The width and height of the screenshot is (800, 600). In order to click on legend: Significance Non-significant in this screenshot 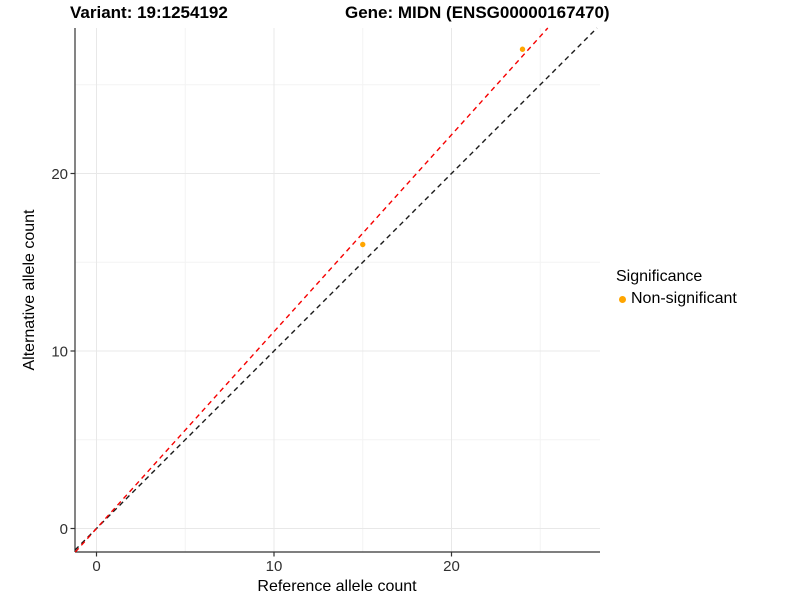, I will do `click(676, 288)`.